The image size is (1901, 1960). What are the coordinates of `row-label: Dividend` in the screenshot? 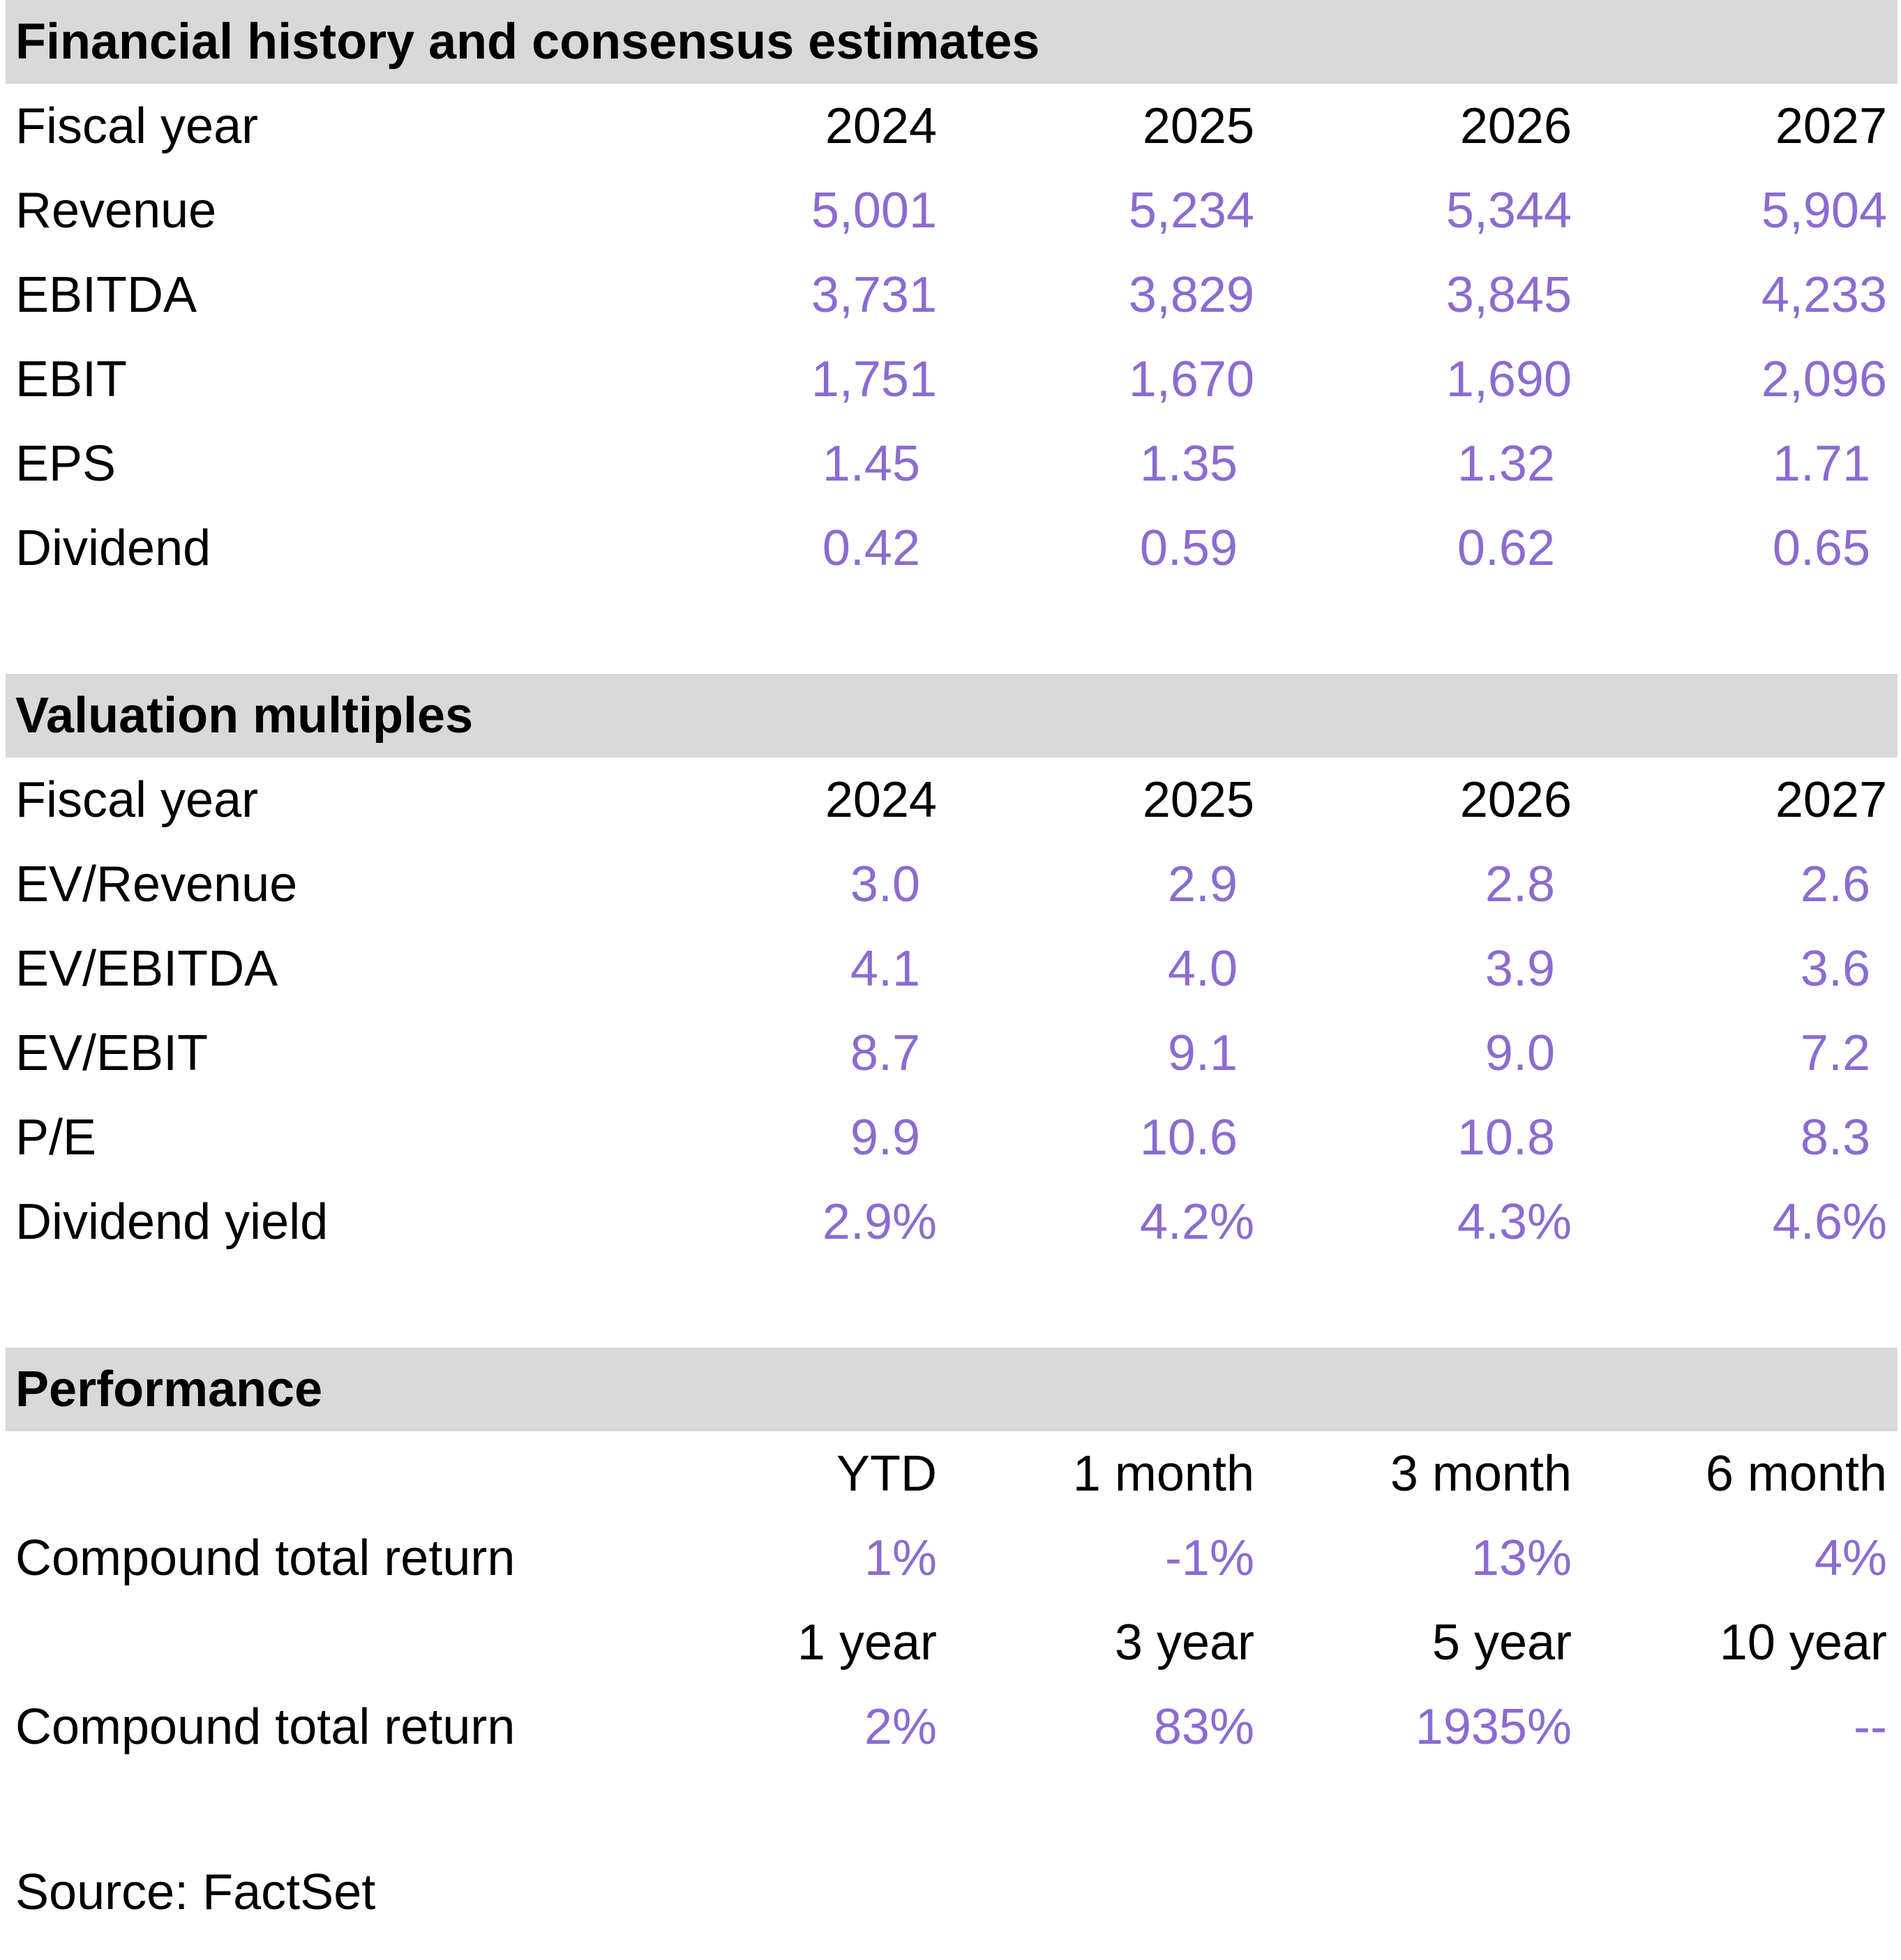 It's located at (113, 548).